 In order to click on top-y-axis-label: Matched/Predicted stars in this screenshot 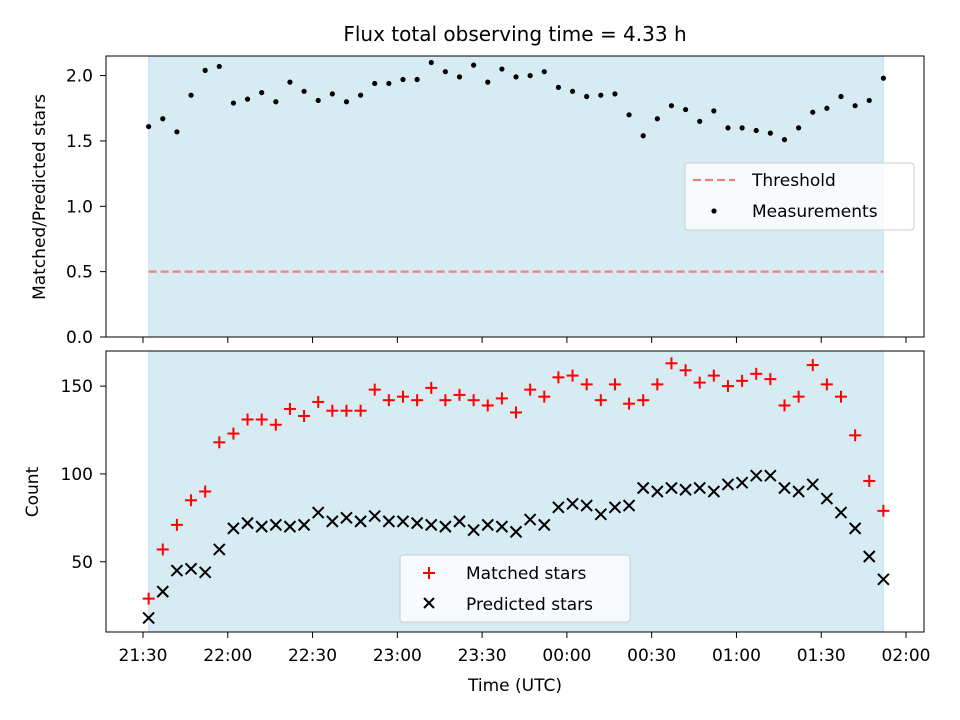, I will do `click(40, 197)`.